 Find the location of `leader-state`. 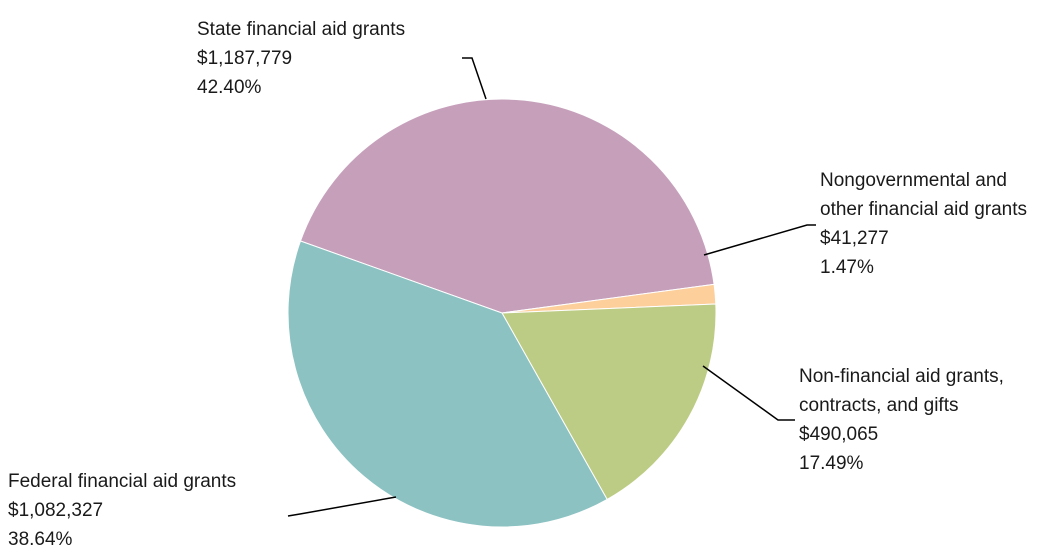

leader-state is located at coordinates (474, 78).